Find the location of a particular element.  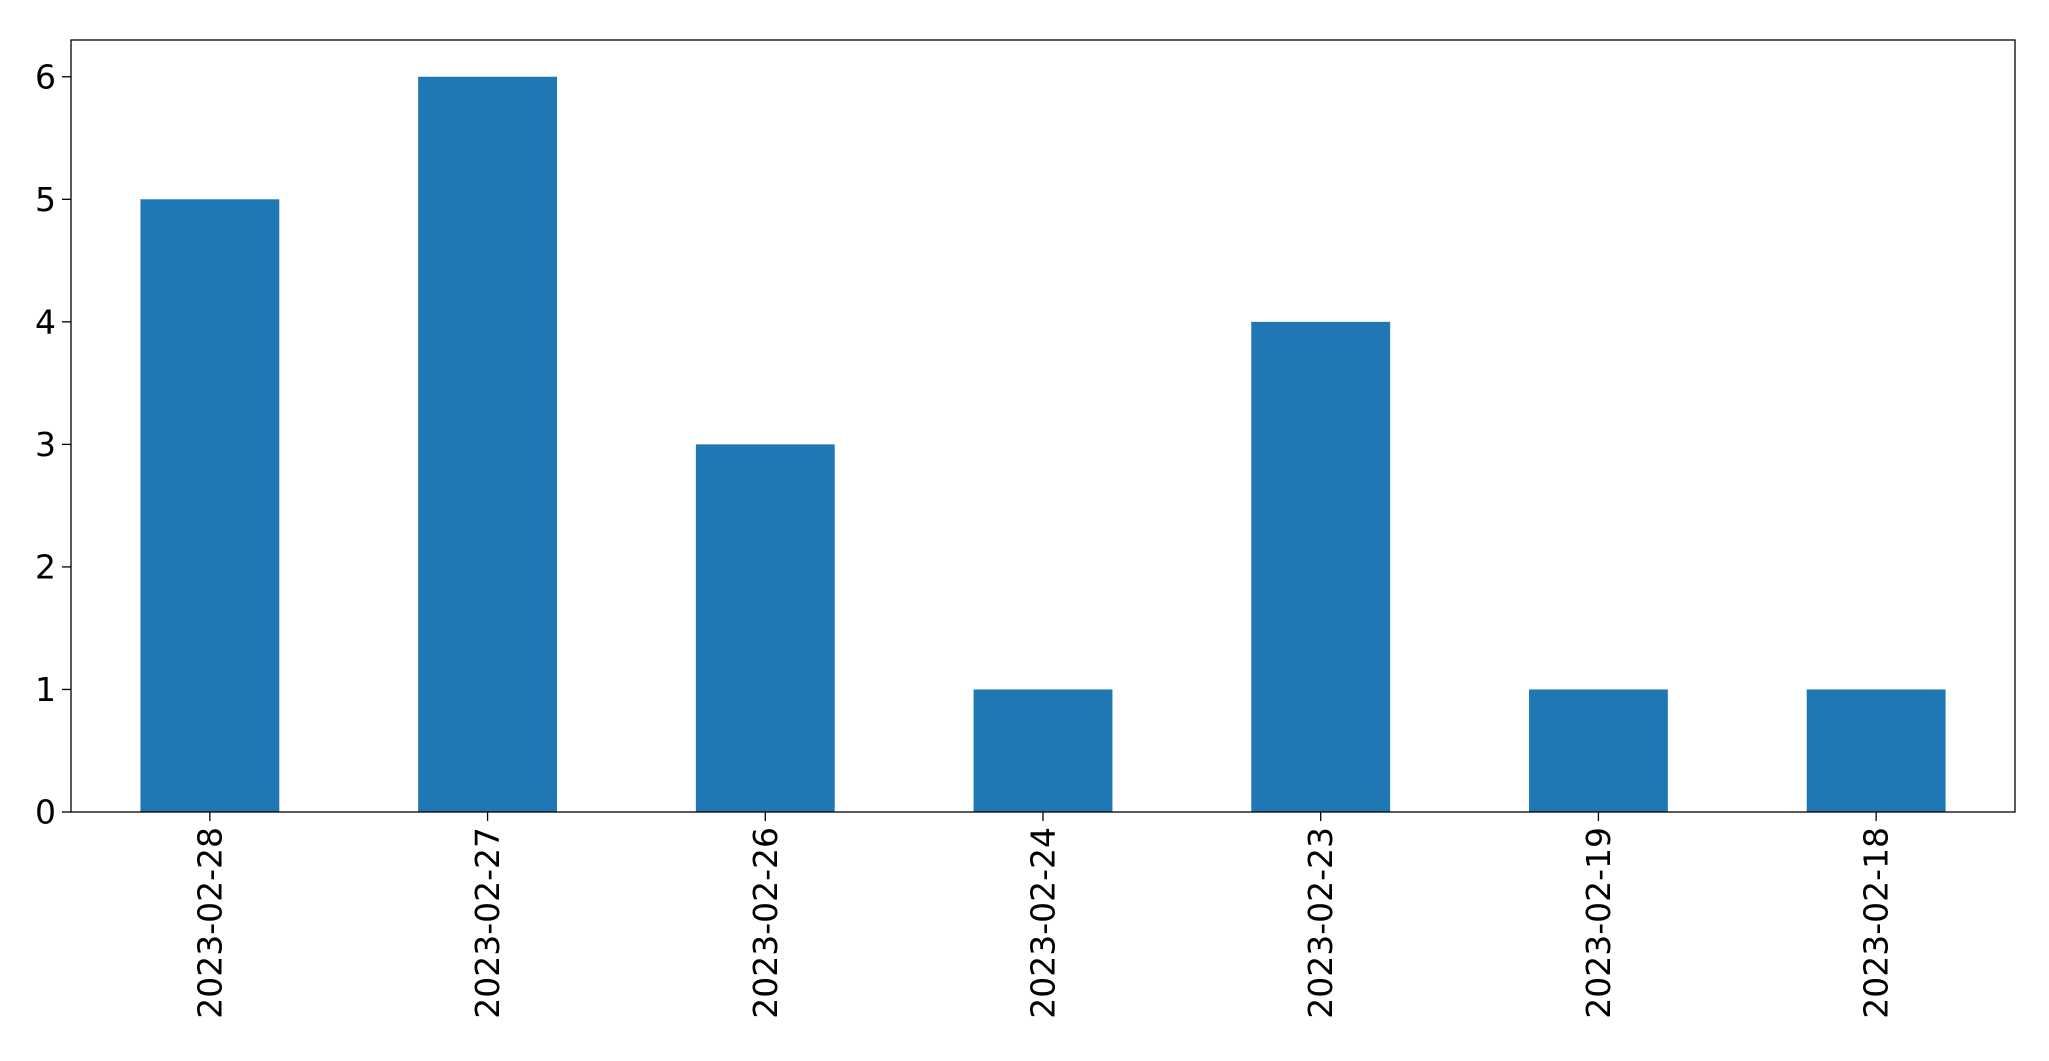

x-tick-label: 2023-02-27 is located at coordinates (487, 923).